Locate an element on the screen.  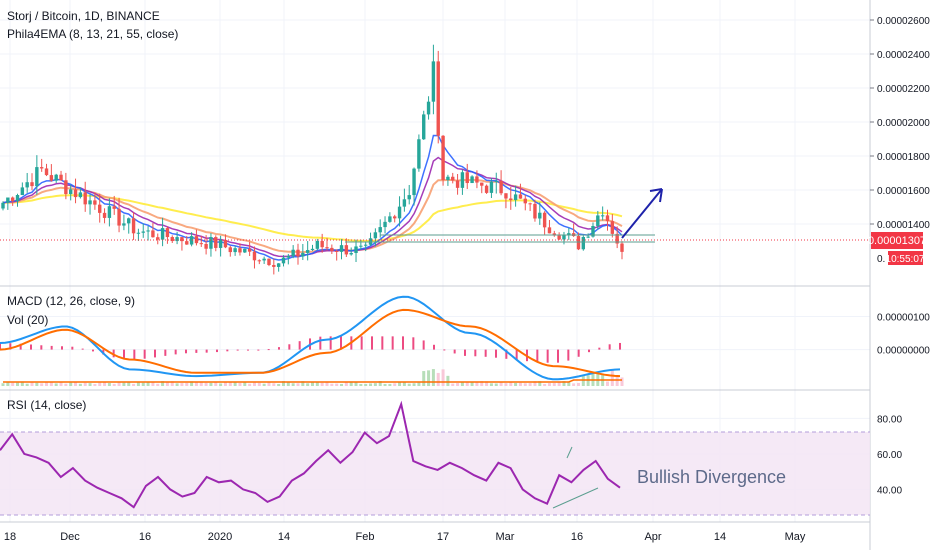
volume-ma-line is located at coordinates (312, 381).